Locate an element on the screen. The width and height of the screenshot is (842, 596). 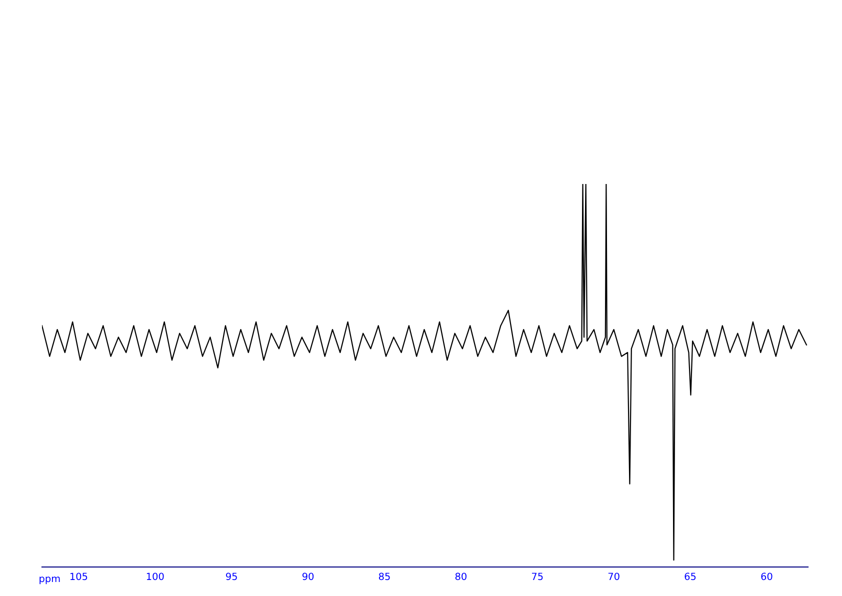
x-tick-label: 90 is located at coordinates (308, 576).